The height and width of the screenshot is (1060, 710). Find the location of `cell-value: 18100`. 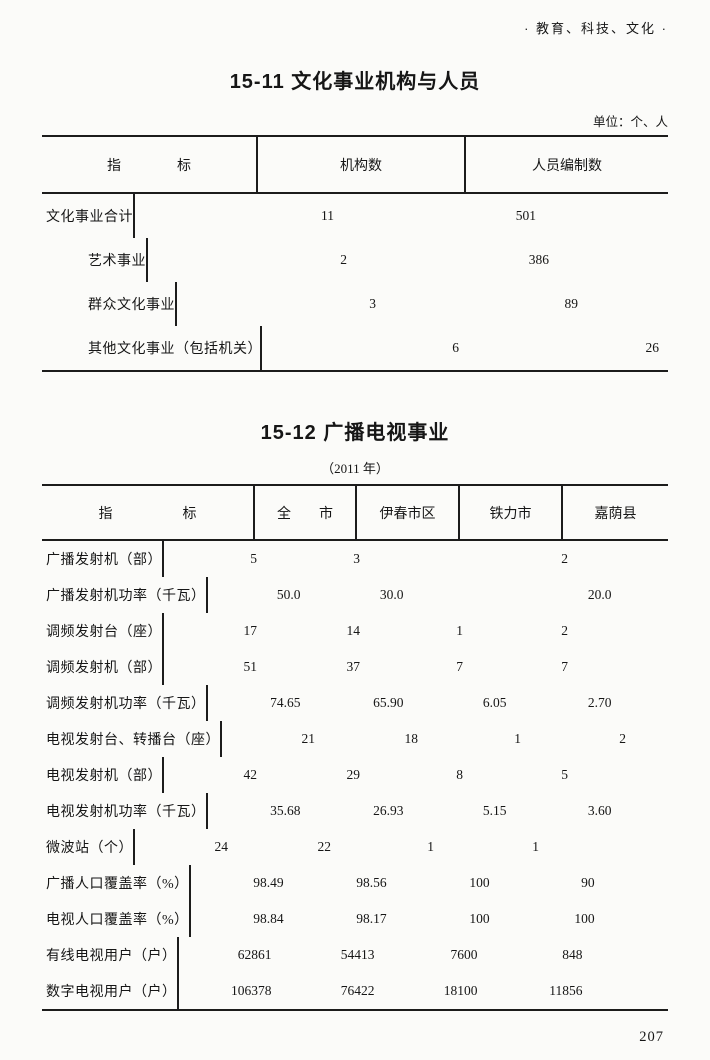

cell-value: 18100 is located at coordinates (460, 990).